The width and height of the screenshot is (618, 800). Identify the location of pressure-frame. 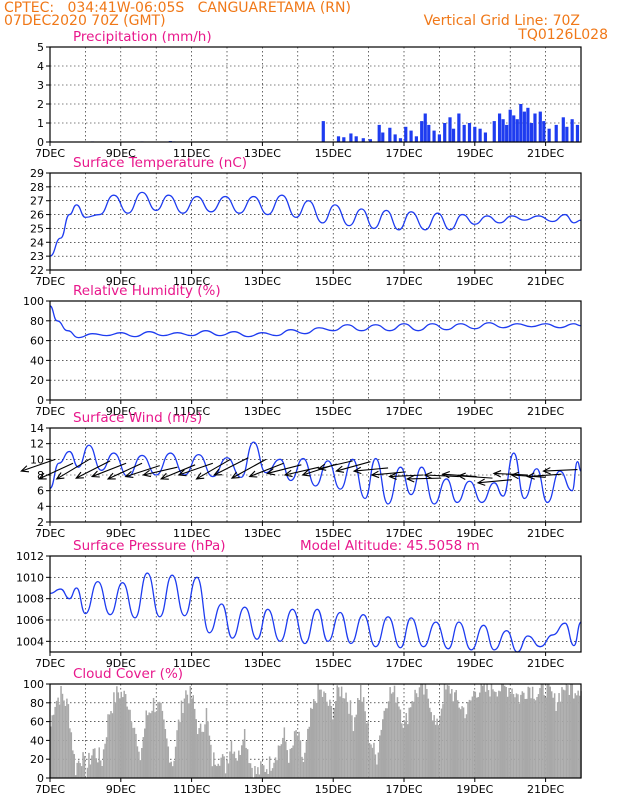
(315, 604).